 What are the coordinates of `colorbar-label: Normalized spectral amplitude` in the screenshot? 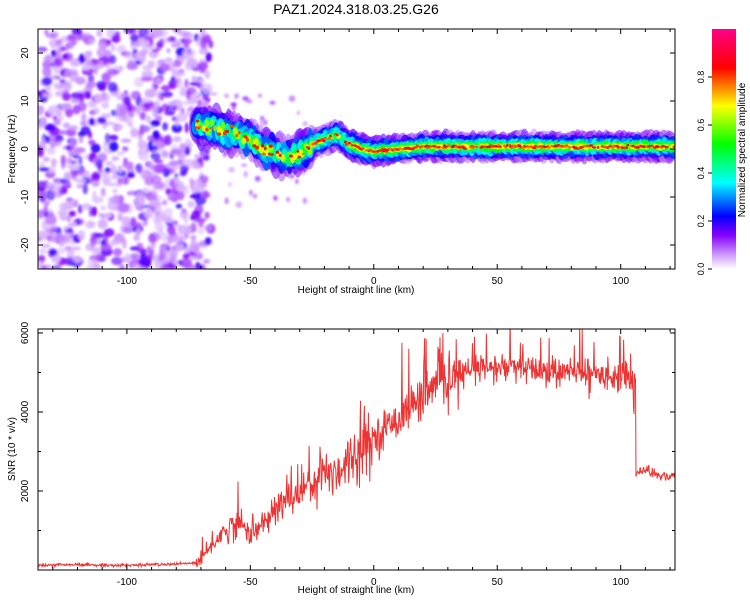 It's located at (742, 149).